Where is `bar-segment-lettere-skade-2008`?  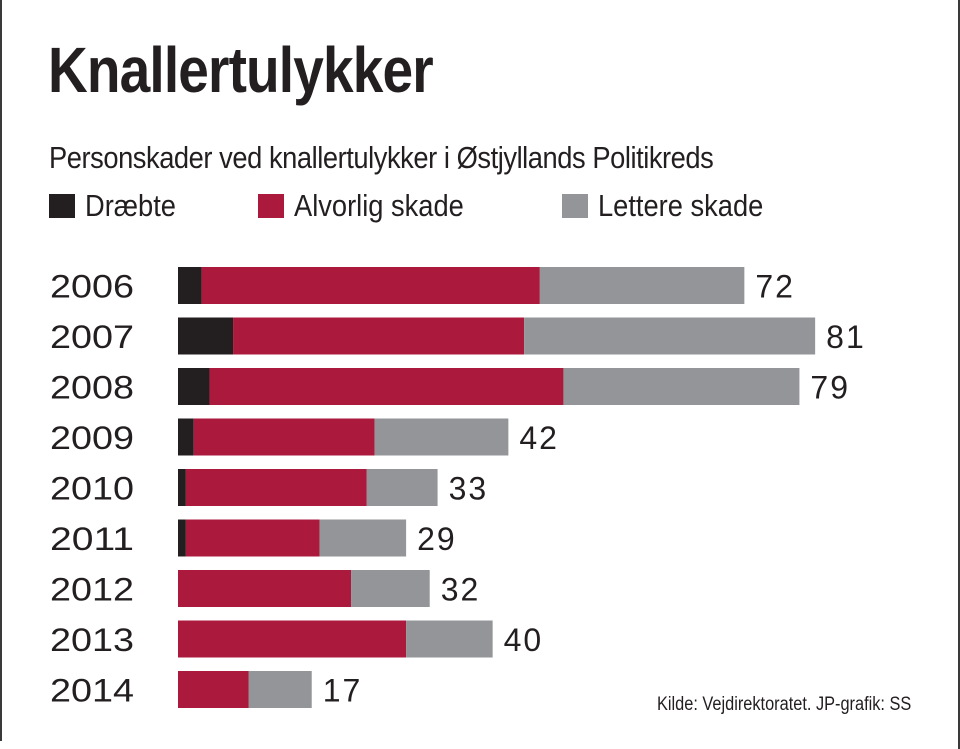 bar-segment-lettere-skade-2008 is located at coordinates (681, 386).